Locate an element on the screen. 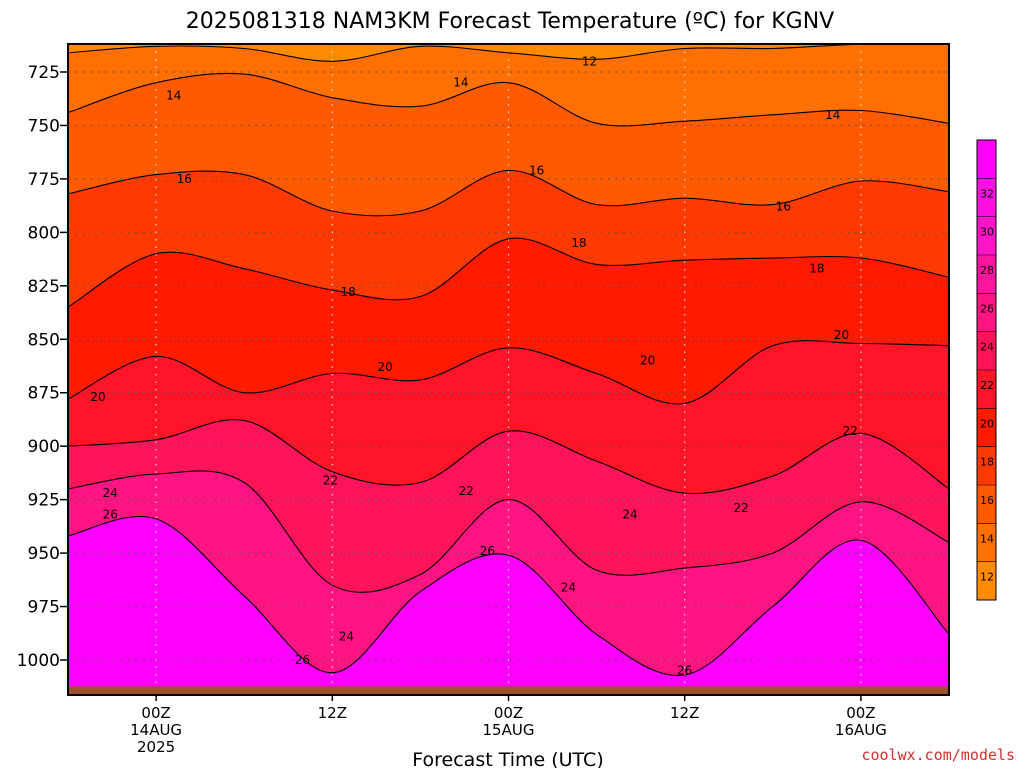 The image size is (1024, 768). terrain-surface is located at coordinates (508, 690).